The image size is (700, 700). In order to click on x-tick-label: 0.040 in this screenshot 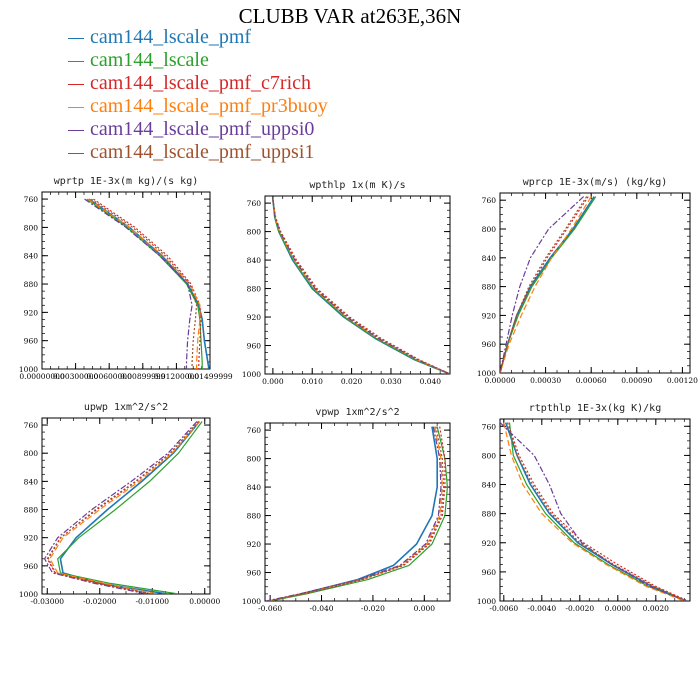, I will do `click(431, 381)`.